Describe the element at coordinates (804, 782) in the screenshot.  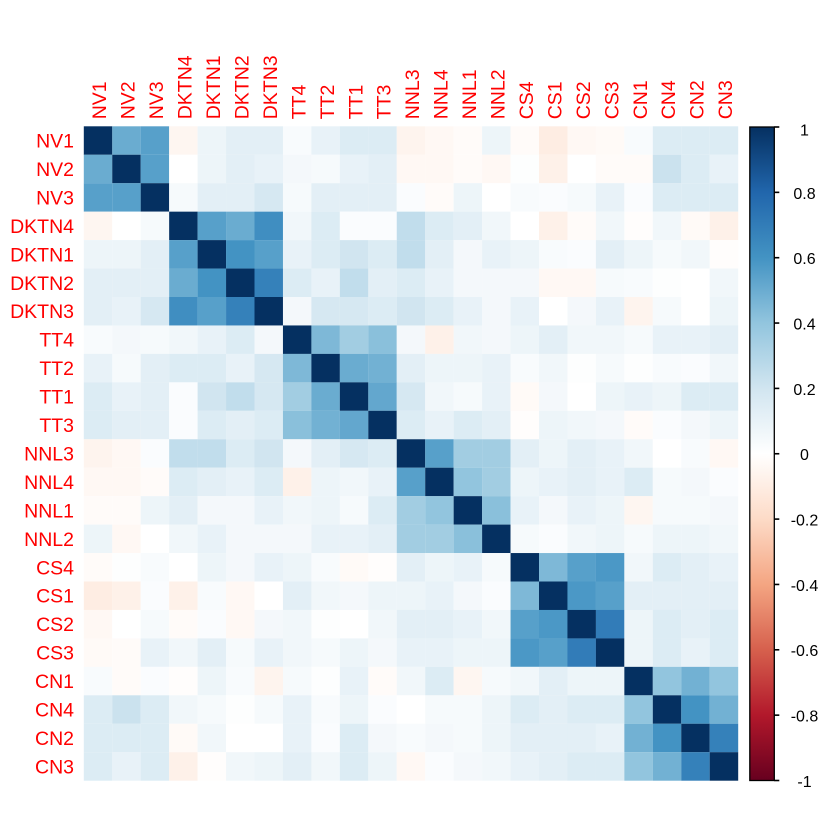
I see `svg-text: -1` at that location.